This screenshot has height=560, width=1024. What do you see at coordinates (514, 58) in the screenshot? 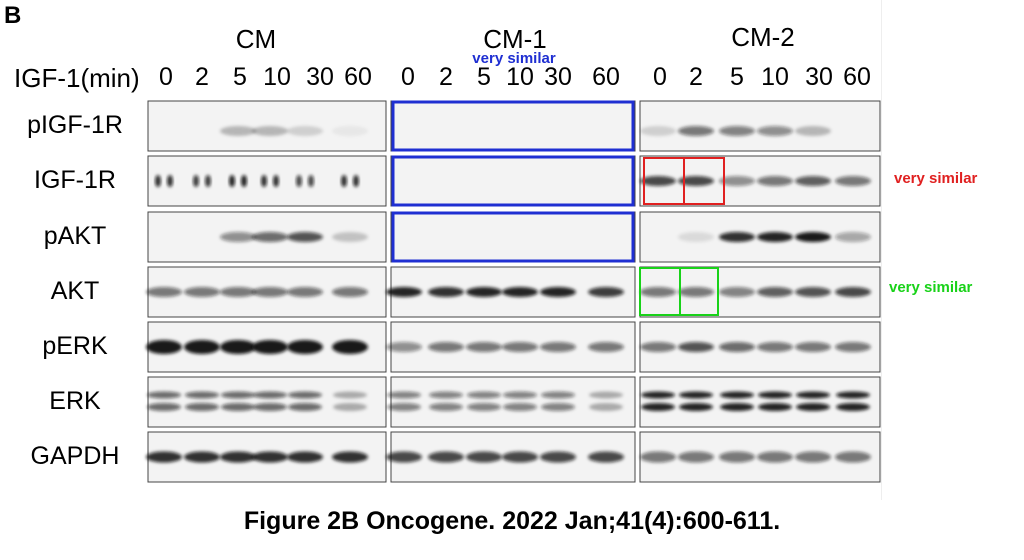
I see `blue-annotation: very similar` at bounding box center [514, 58].